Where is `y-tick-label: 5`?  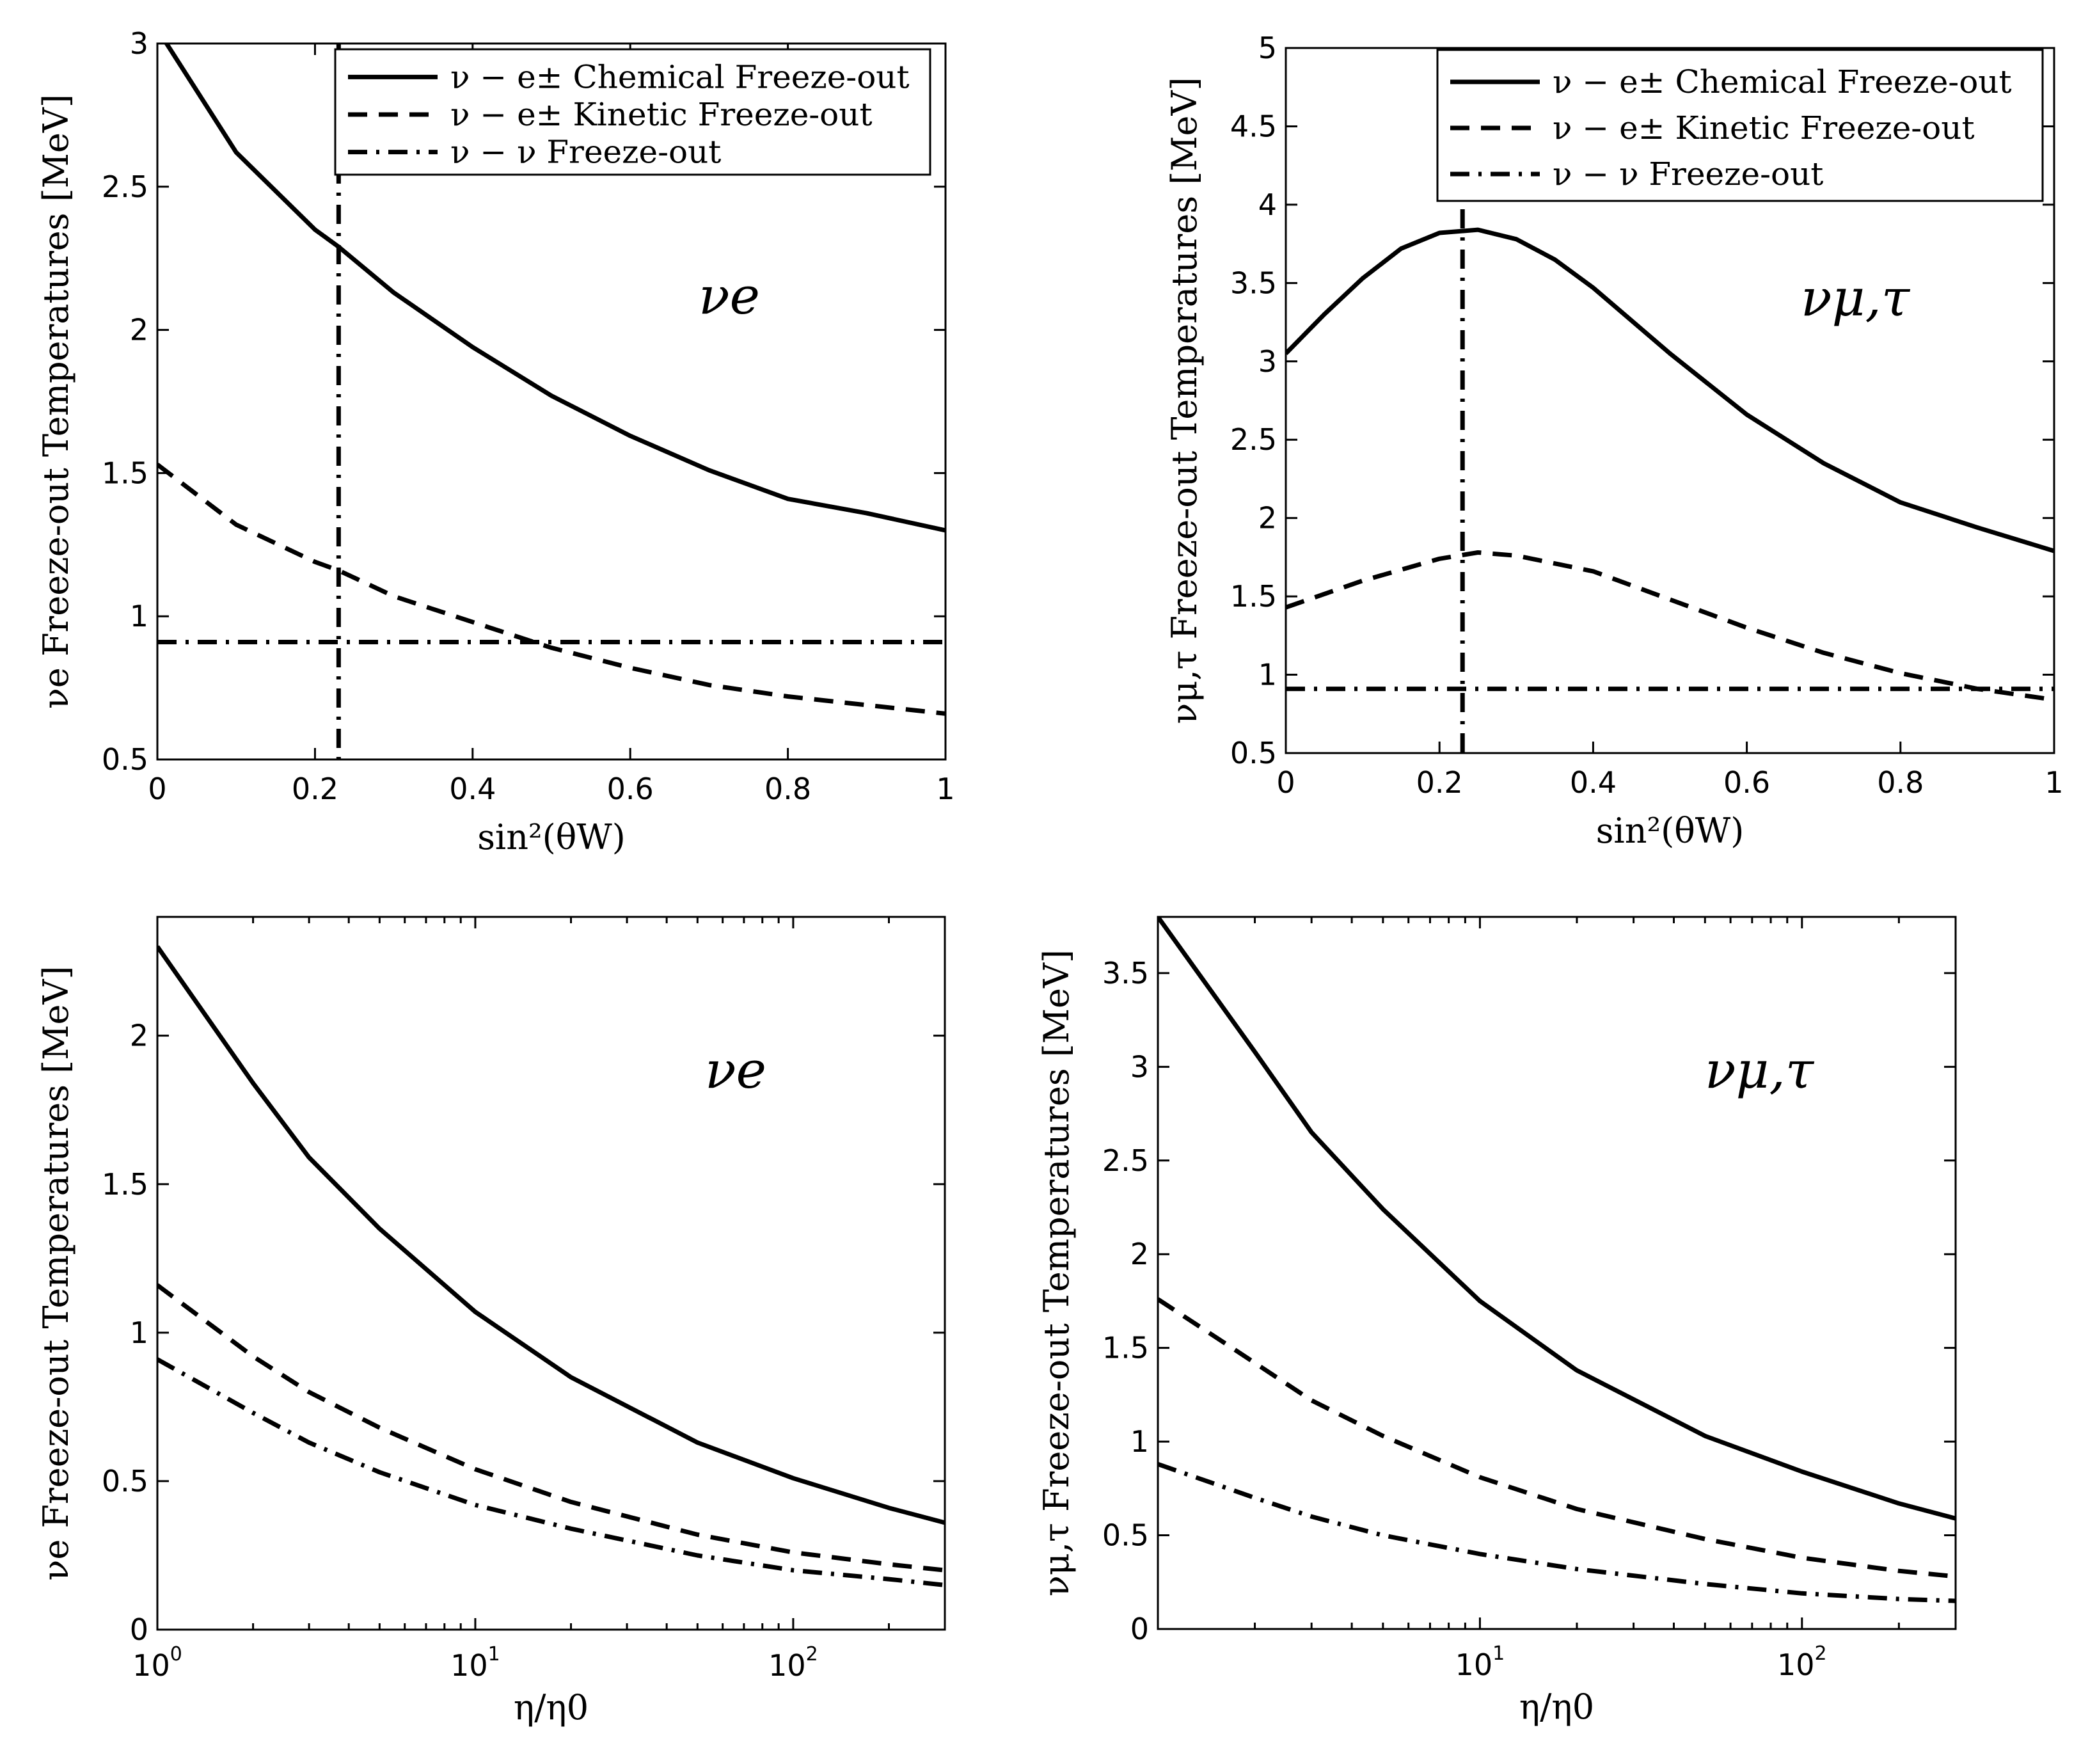
y-tick-label: 5 is located at coordinates (1267, 48).